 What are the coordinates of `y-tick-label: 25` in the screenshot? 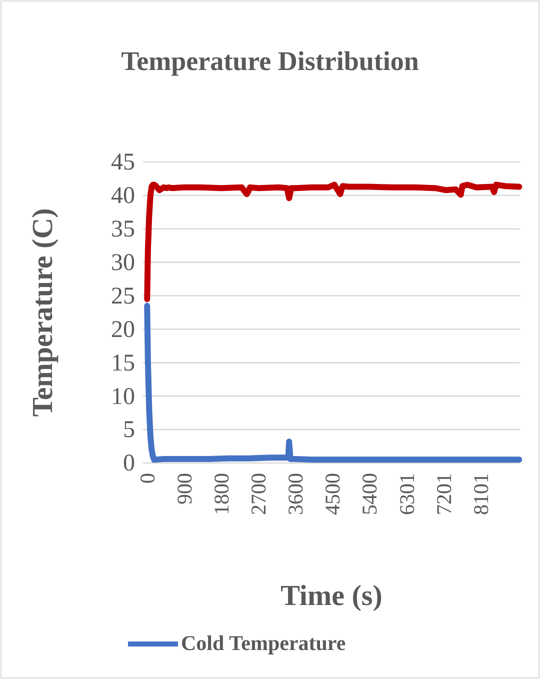 It's located at (123, 296).